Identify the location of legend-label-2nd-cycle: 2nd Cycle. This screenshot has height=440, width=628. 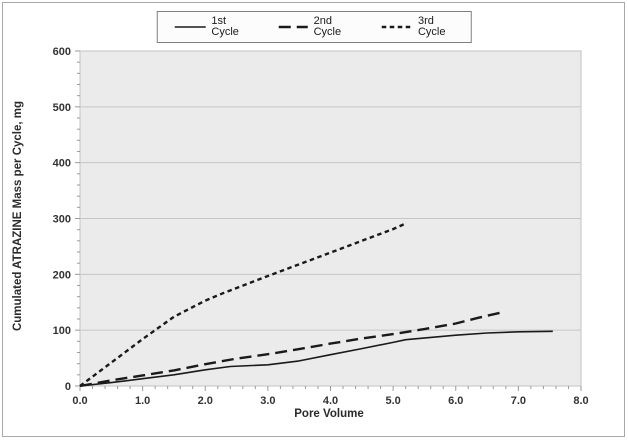
(327, 26).